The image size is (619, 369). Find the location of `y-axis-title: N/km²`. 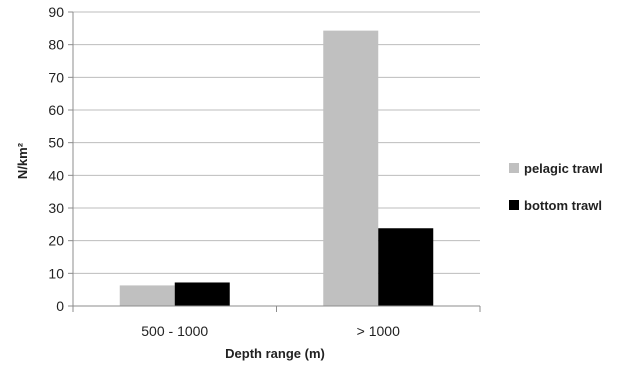

y-axis-title: N/km² is located at coordinates (22, 160).